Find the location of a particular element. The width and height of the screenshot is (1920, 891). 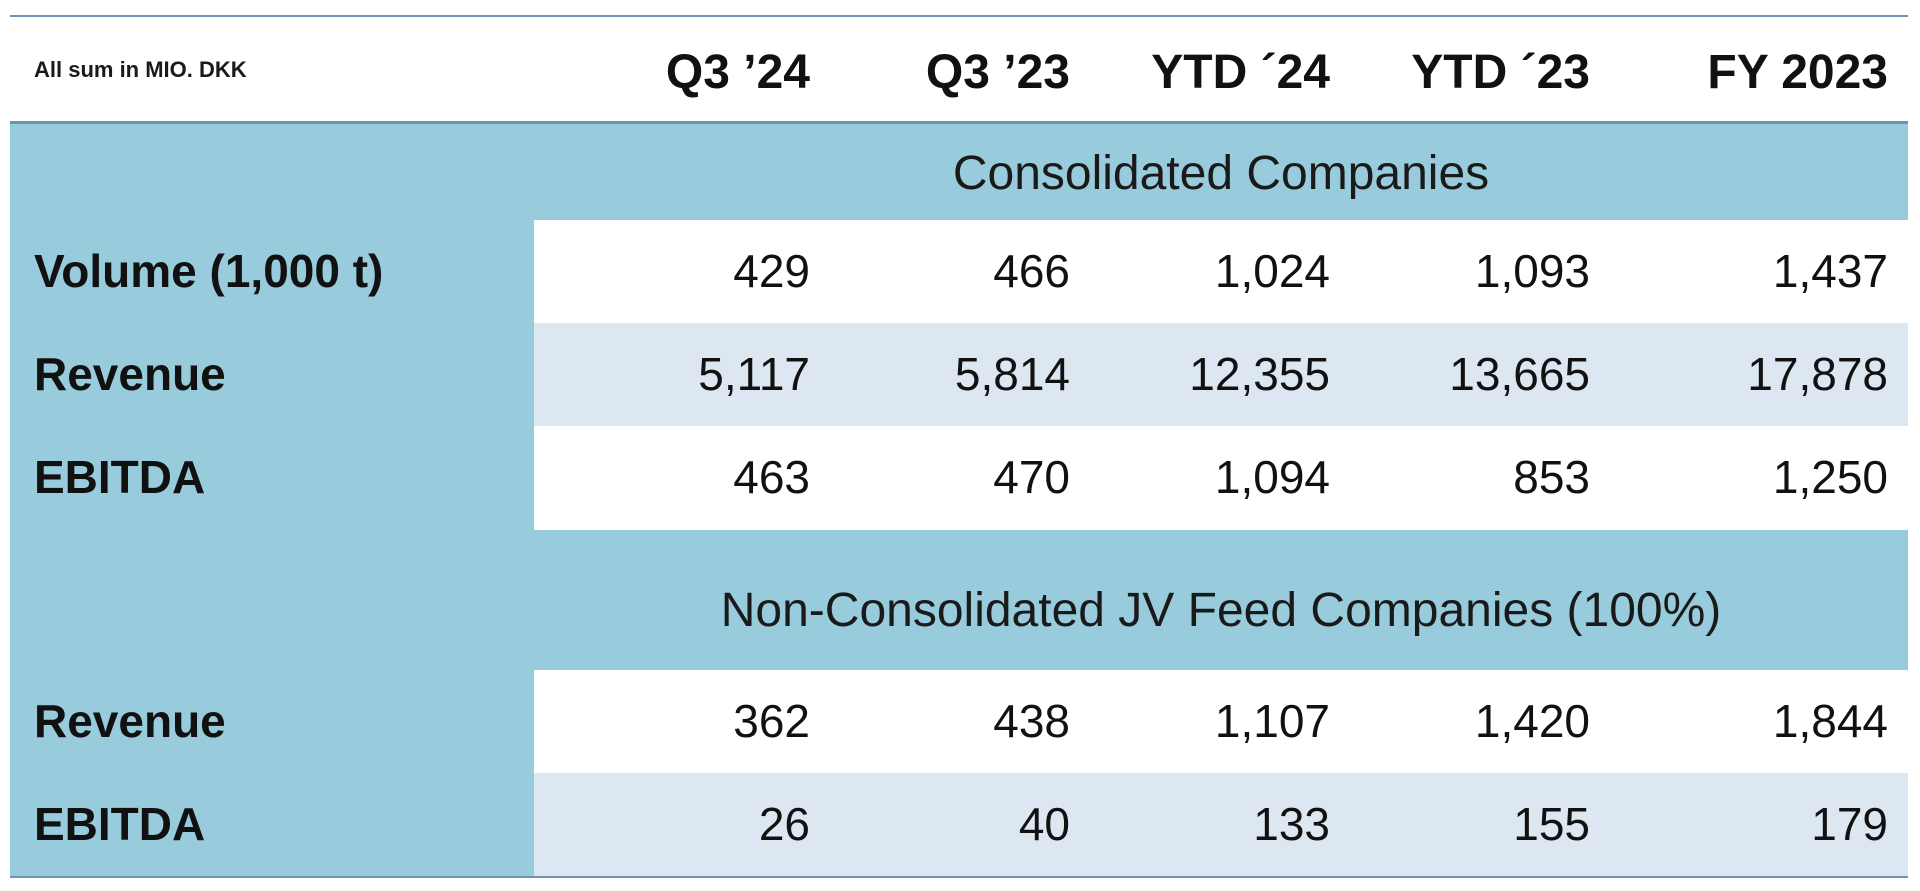

cell: 5,117 is located at coordinates (754, 374).